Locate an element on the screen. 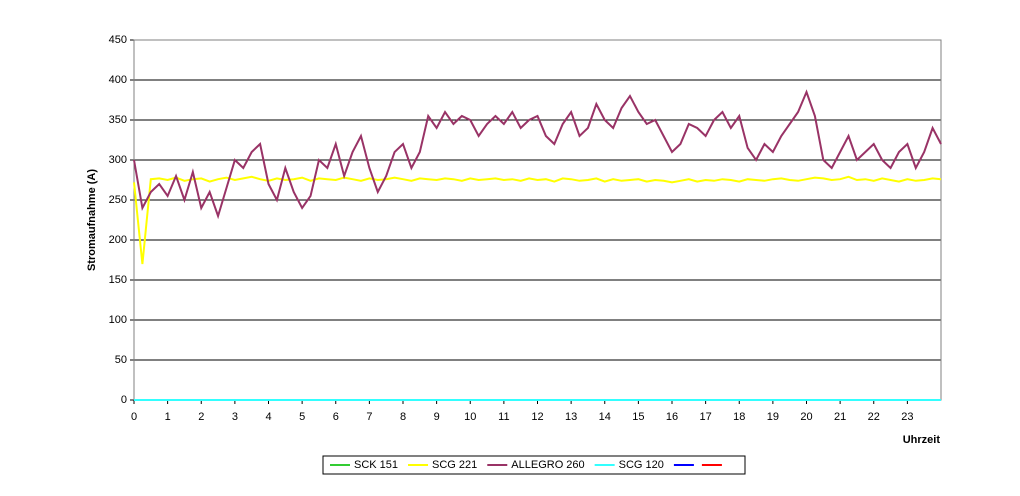  x-tick-label: 8 is located at coordinates (403, 417).